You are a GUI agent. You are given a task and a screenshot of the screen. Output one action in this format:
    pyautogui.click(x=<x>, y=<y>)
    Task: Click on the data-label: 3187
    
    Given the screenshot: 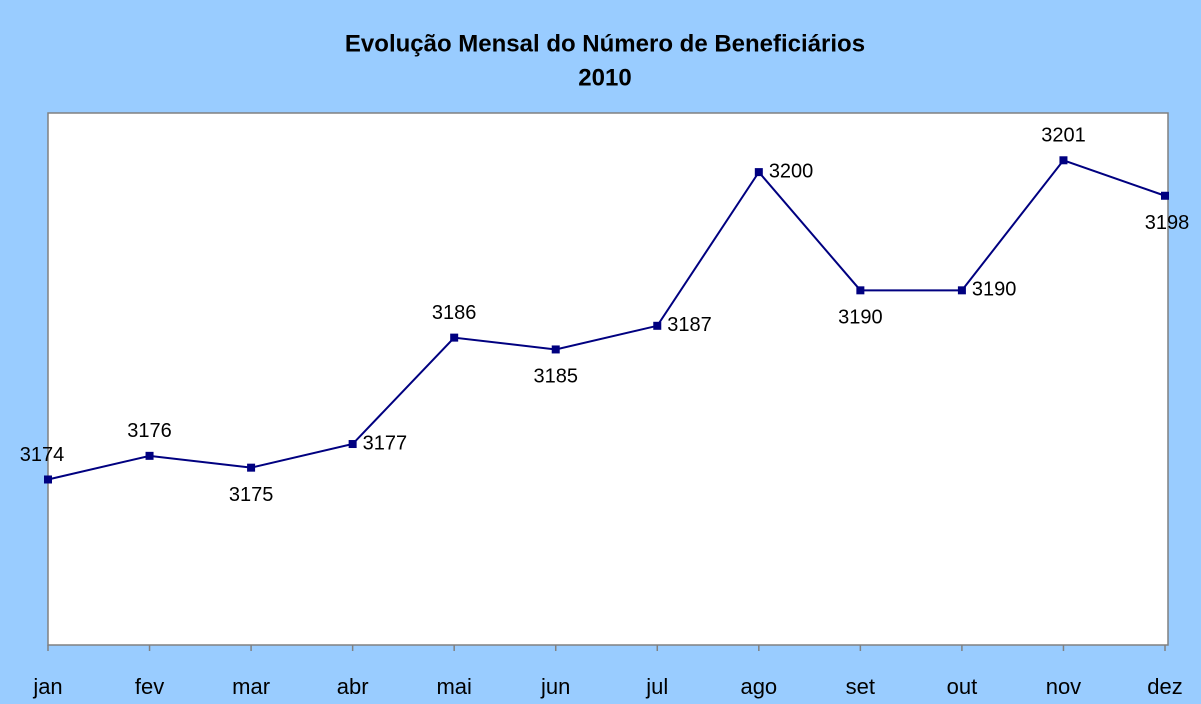 What is the action you would take?
    pyautogui.click(x=689, y=325)
    